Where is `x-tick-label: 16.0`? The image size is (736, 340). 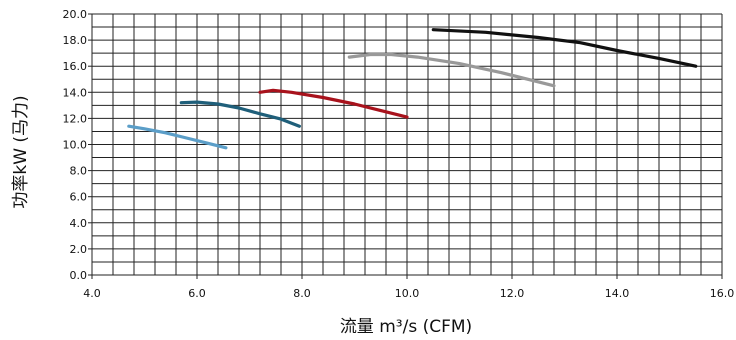
x-tick-label: 16.0 is located at coordinates (722, 293).